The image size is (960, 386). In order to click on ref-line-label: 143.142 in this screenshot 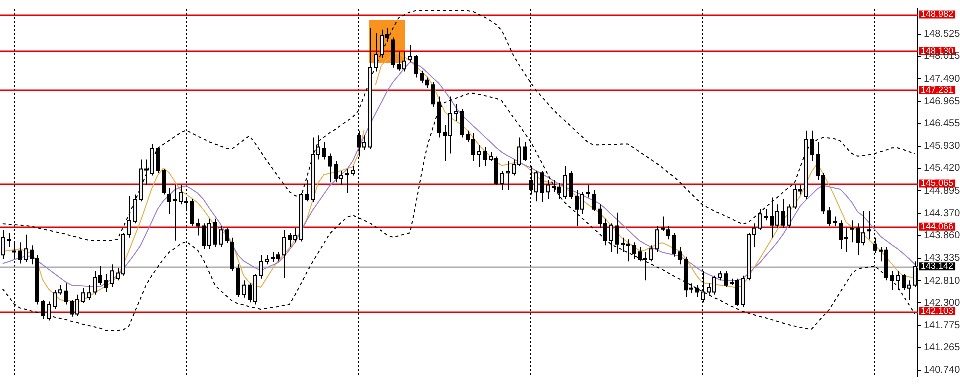, I will do `click(937, 266)`.